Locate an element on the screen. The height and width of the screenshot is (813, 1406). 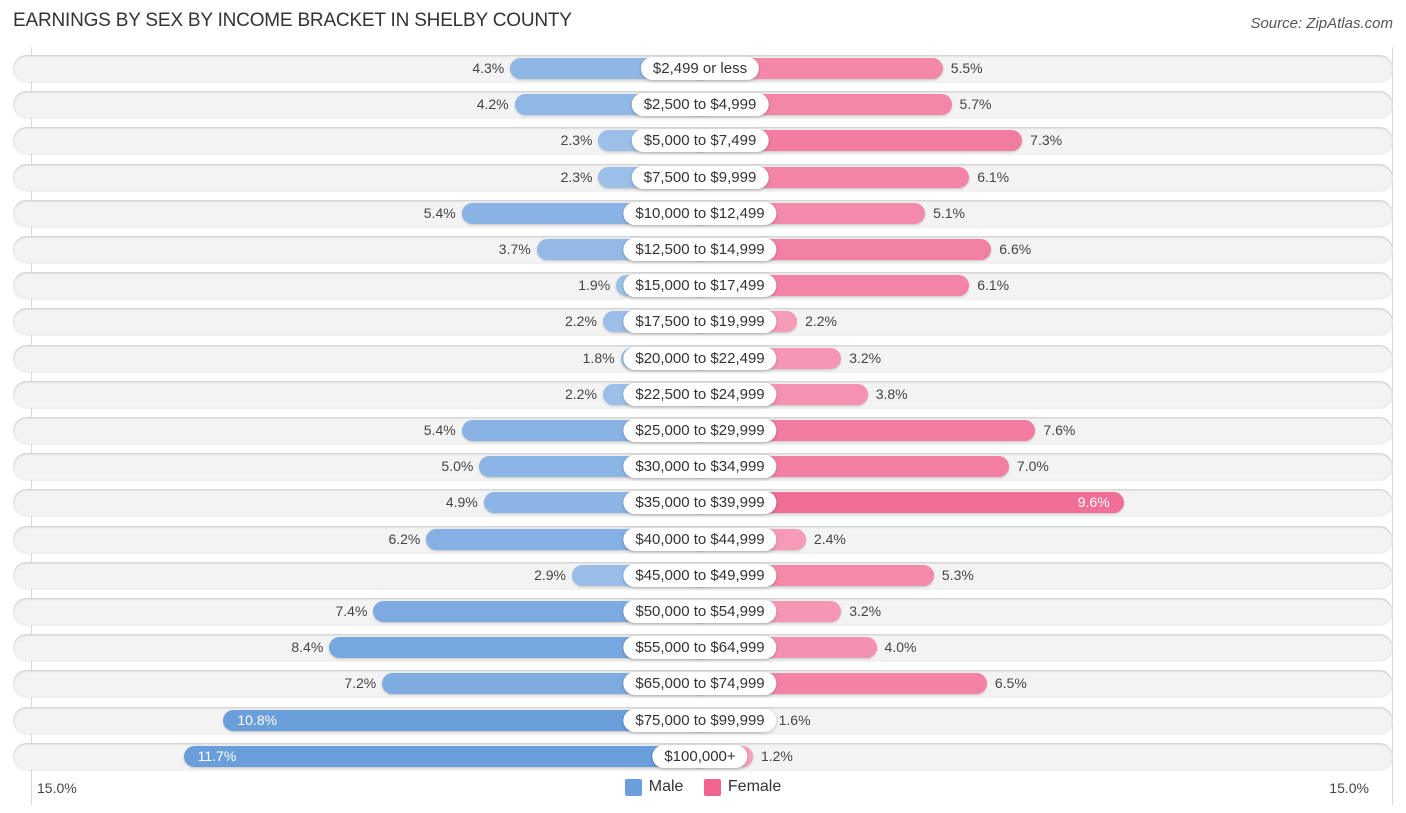
category-label: $35,000 to $39,999 is located at coordinates (700, 503).